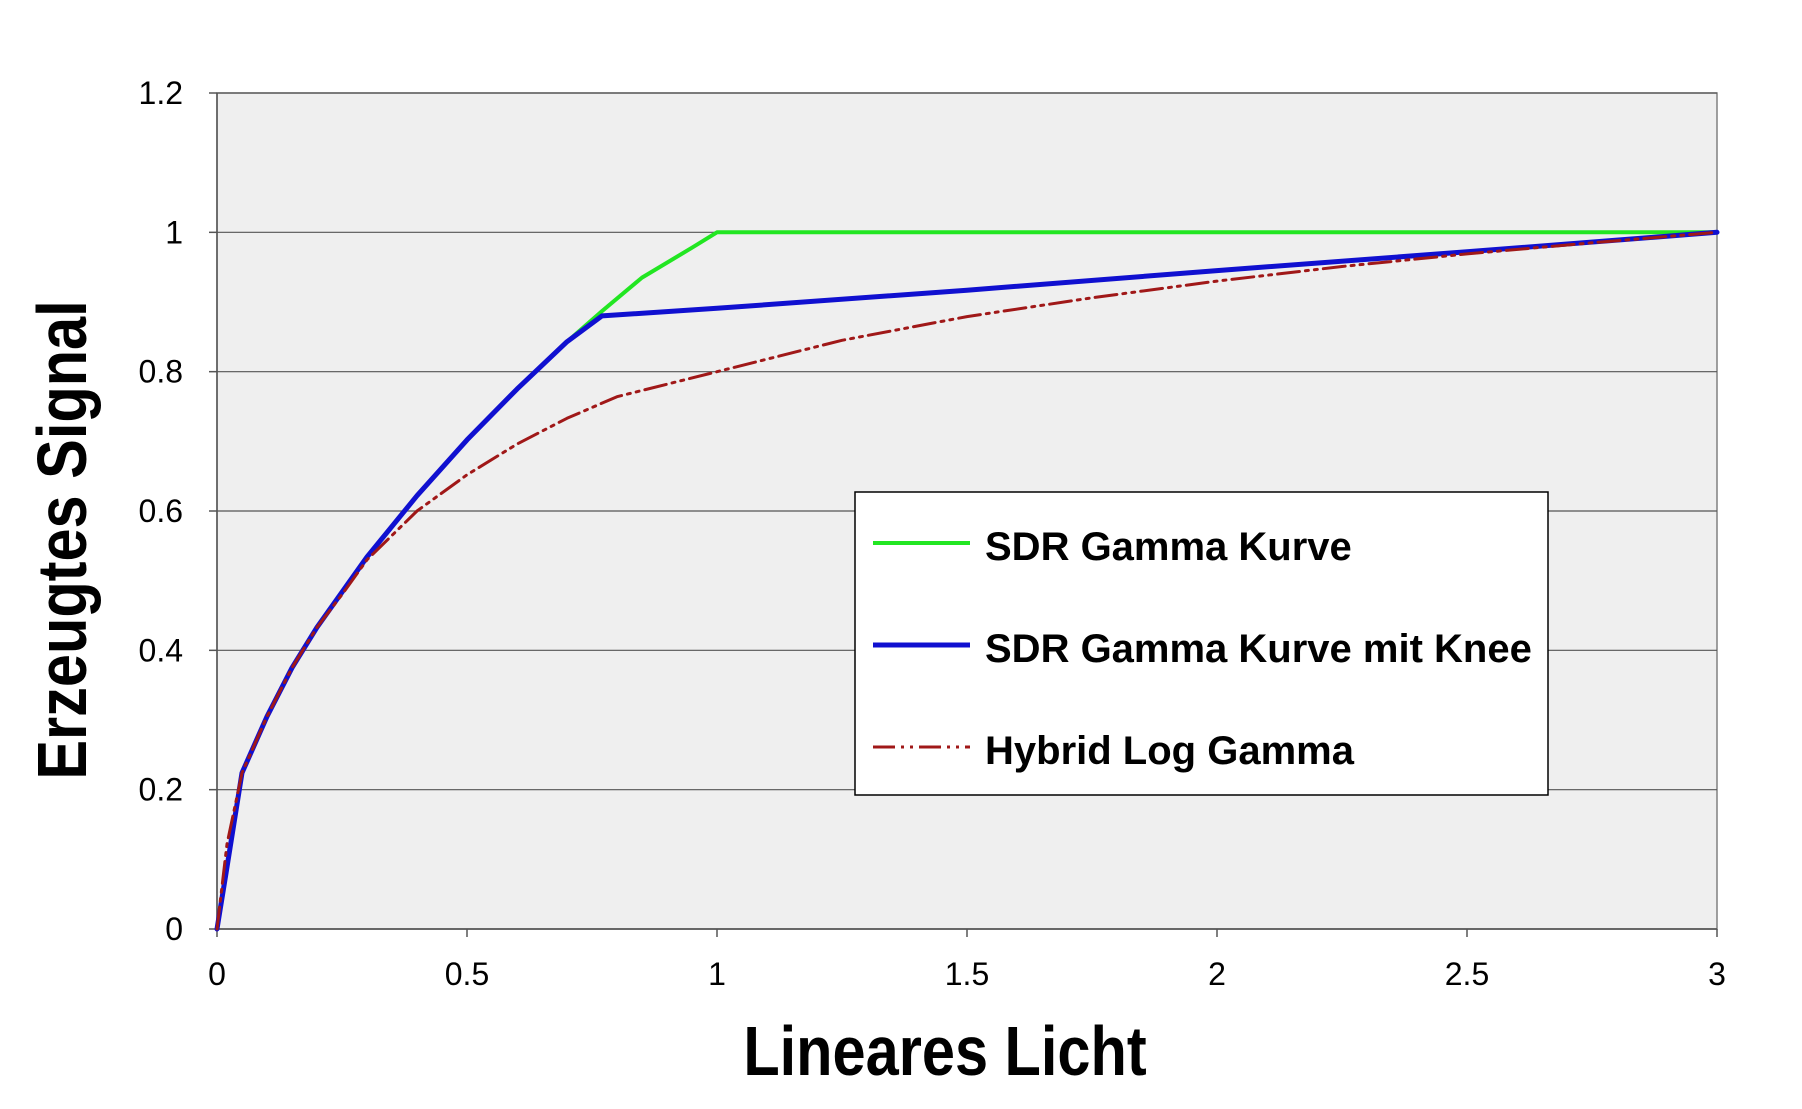 The image size is (1802, 1109). I want to click on y-tick-label: 0.2, so click(161, 790).